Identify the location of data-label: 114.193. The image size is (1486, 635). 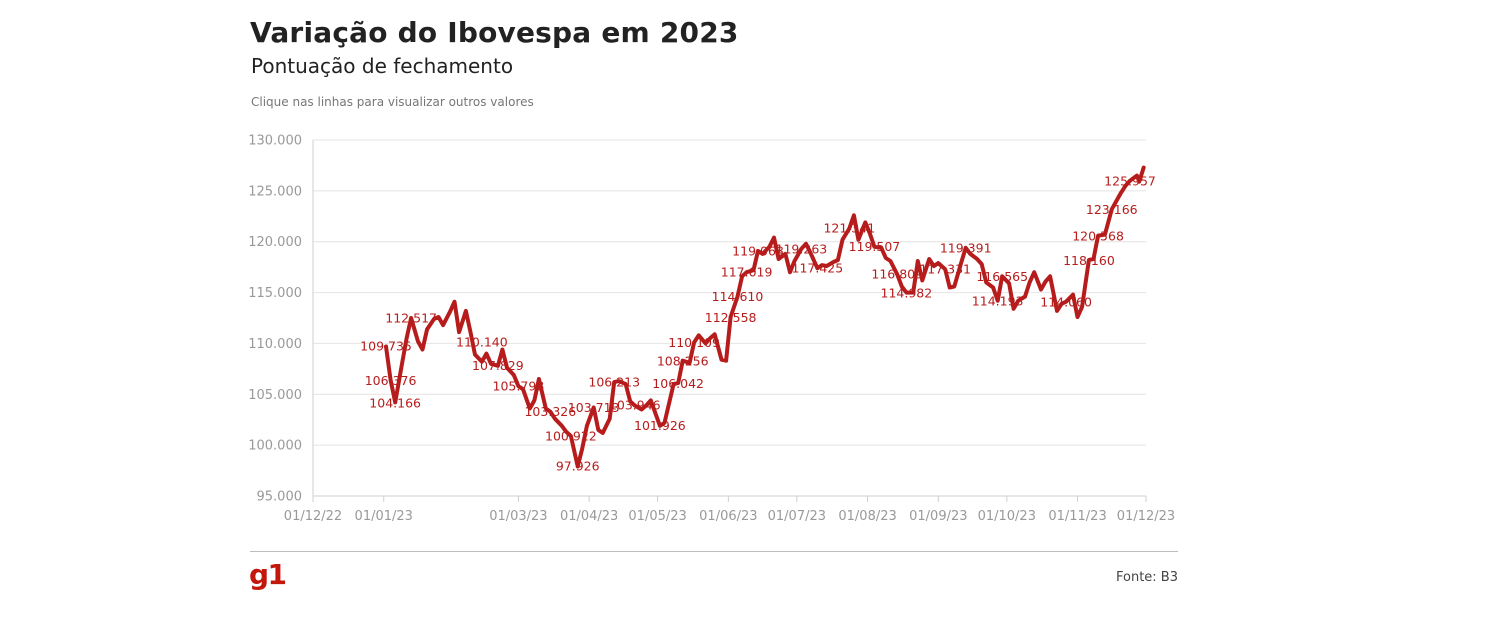
(998, 300).